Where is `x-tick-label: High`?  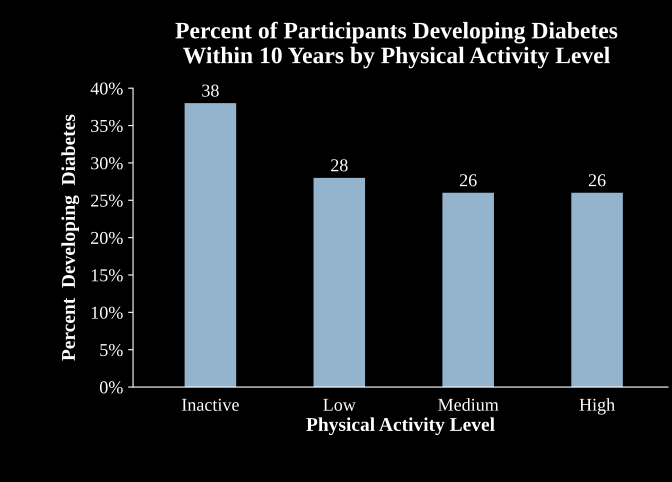 x-tick-label: High is located at coordinates (597, 406).